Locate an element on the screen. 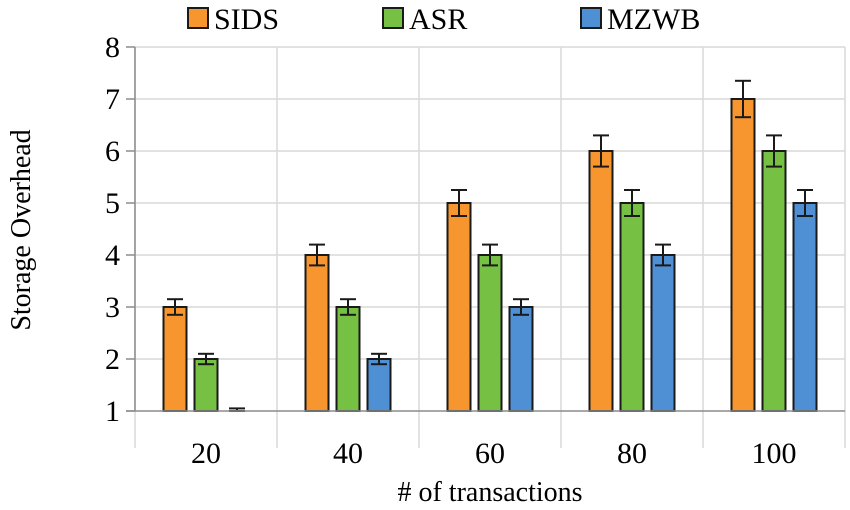  y-tick-label: 8 is located at coordinates (112, 47).